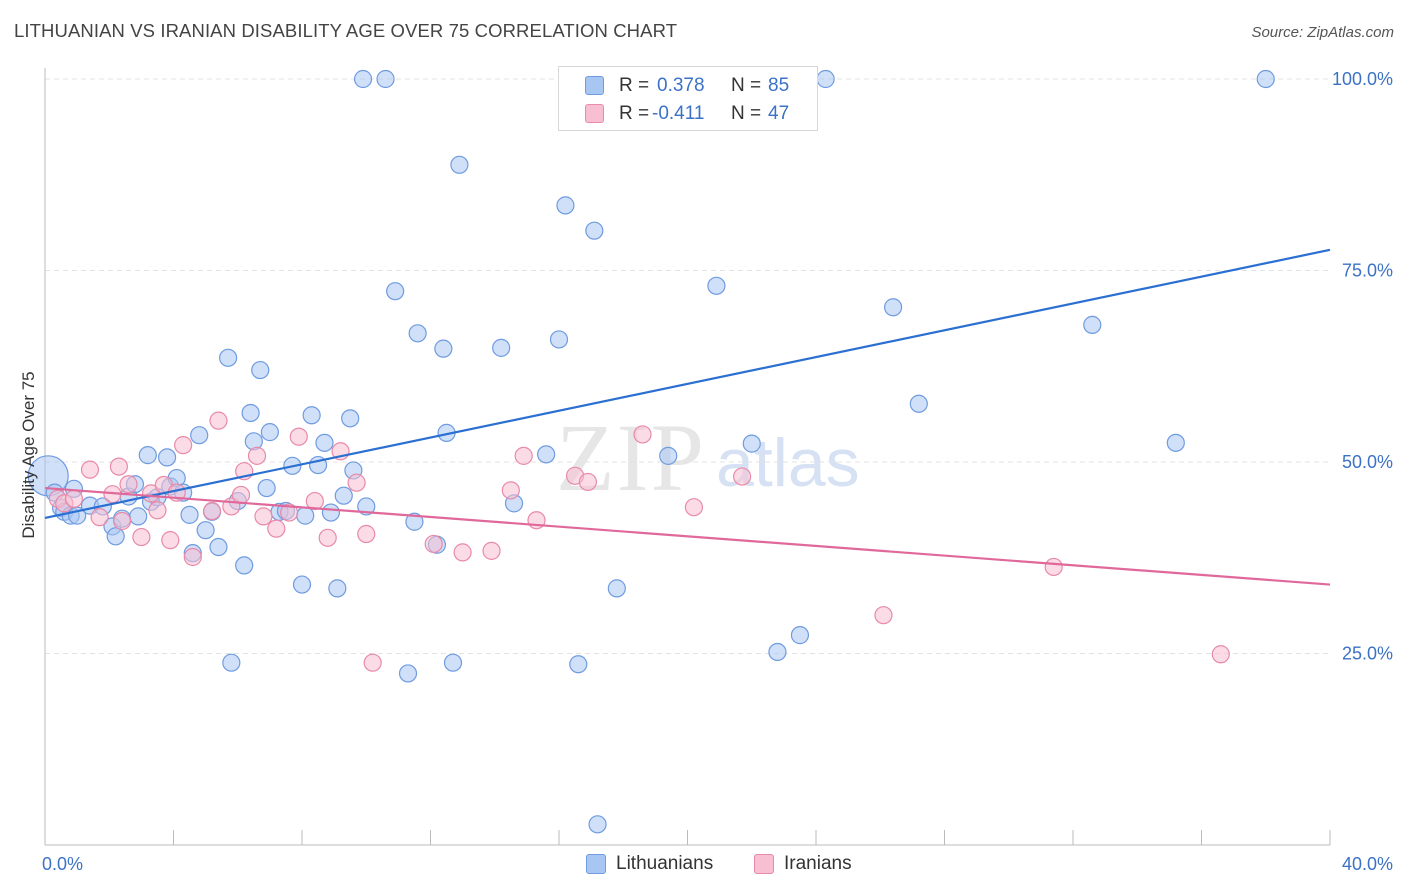 This screenshot has height=892, width=1406. Describe the element at coordinates (594, 113) in the screenshot. I see `legend-swatch-iranians` at that location.